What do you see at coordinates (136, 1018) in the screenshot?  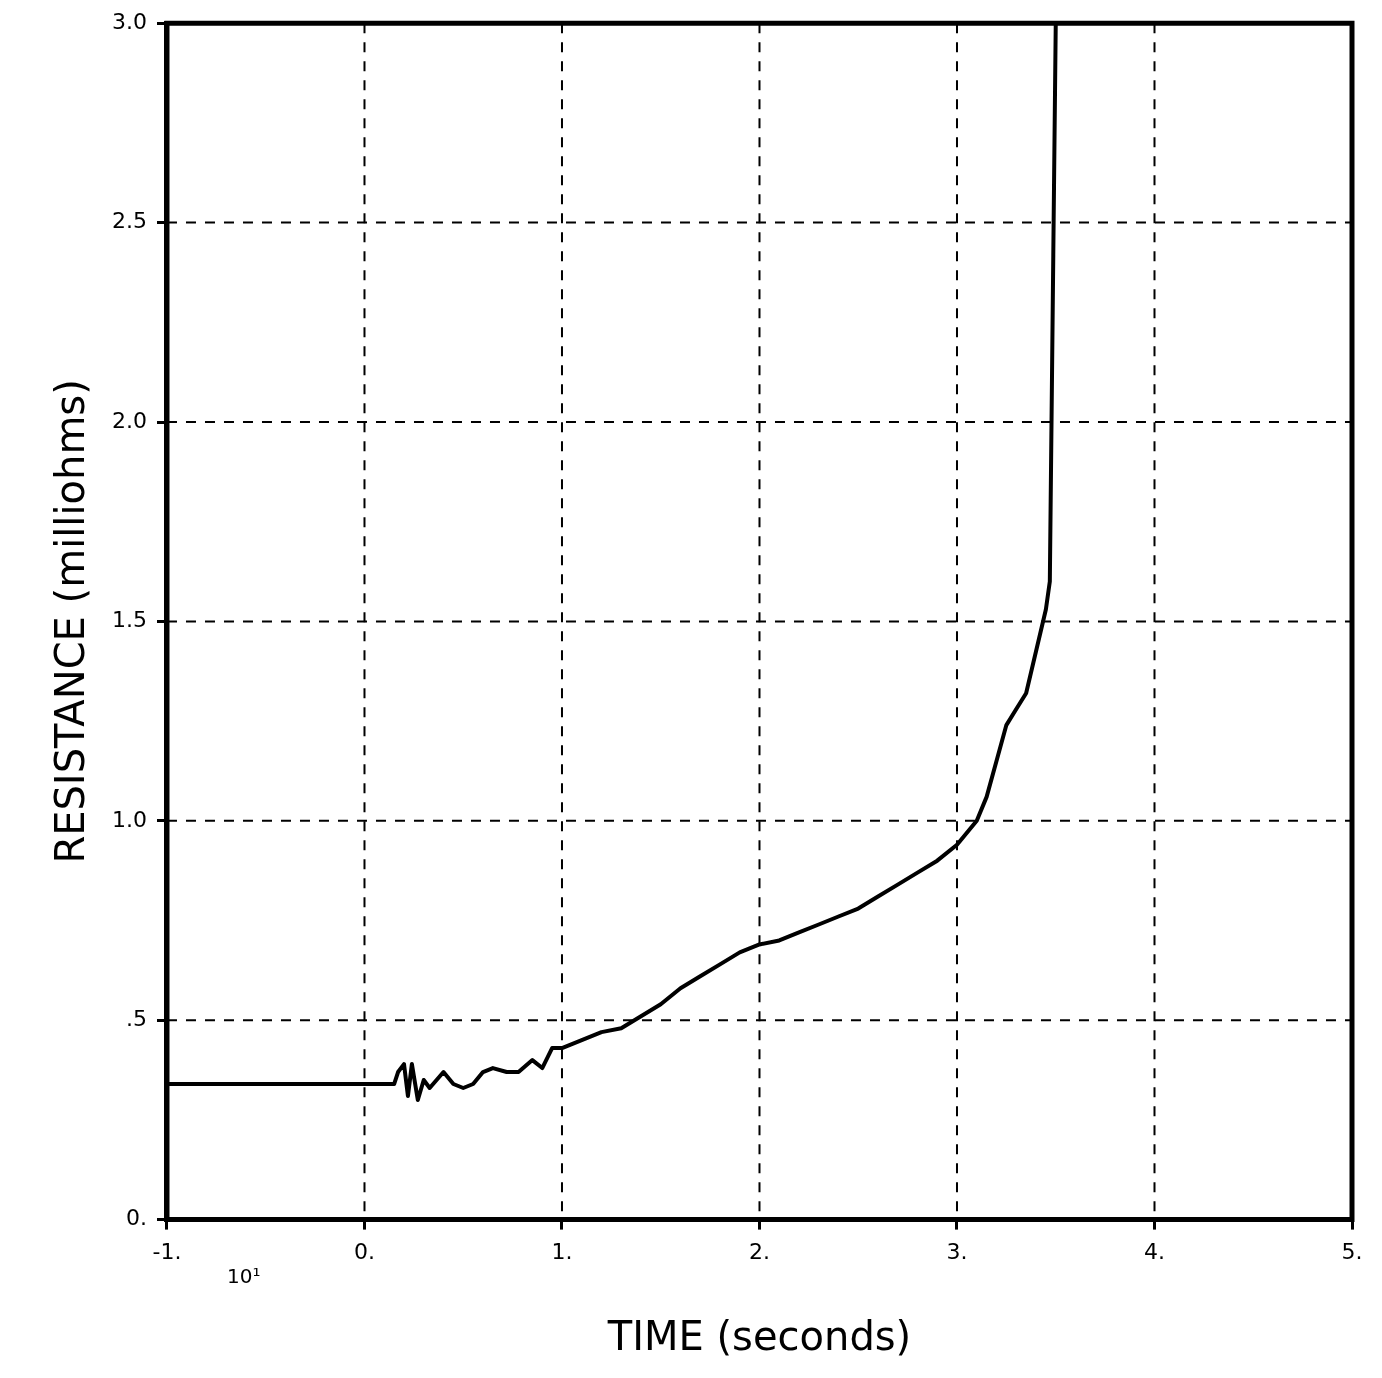 I see `y-tick-label: .5` at bounding box center [136, 1018].